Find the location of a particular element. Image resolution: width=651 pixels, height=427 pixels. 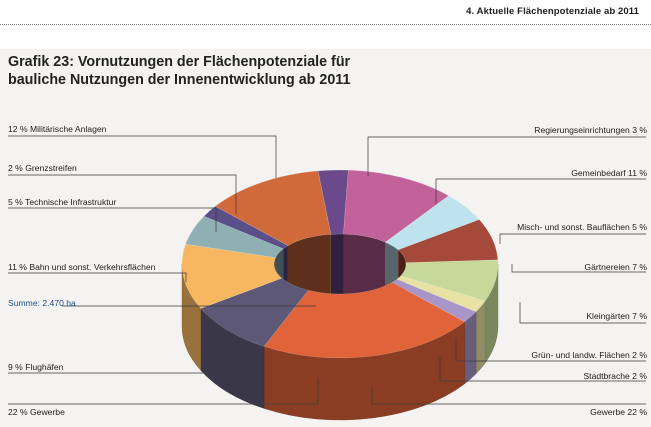

leader-flughaefen is located at coordinates (108, 363).